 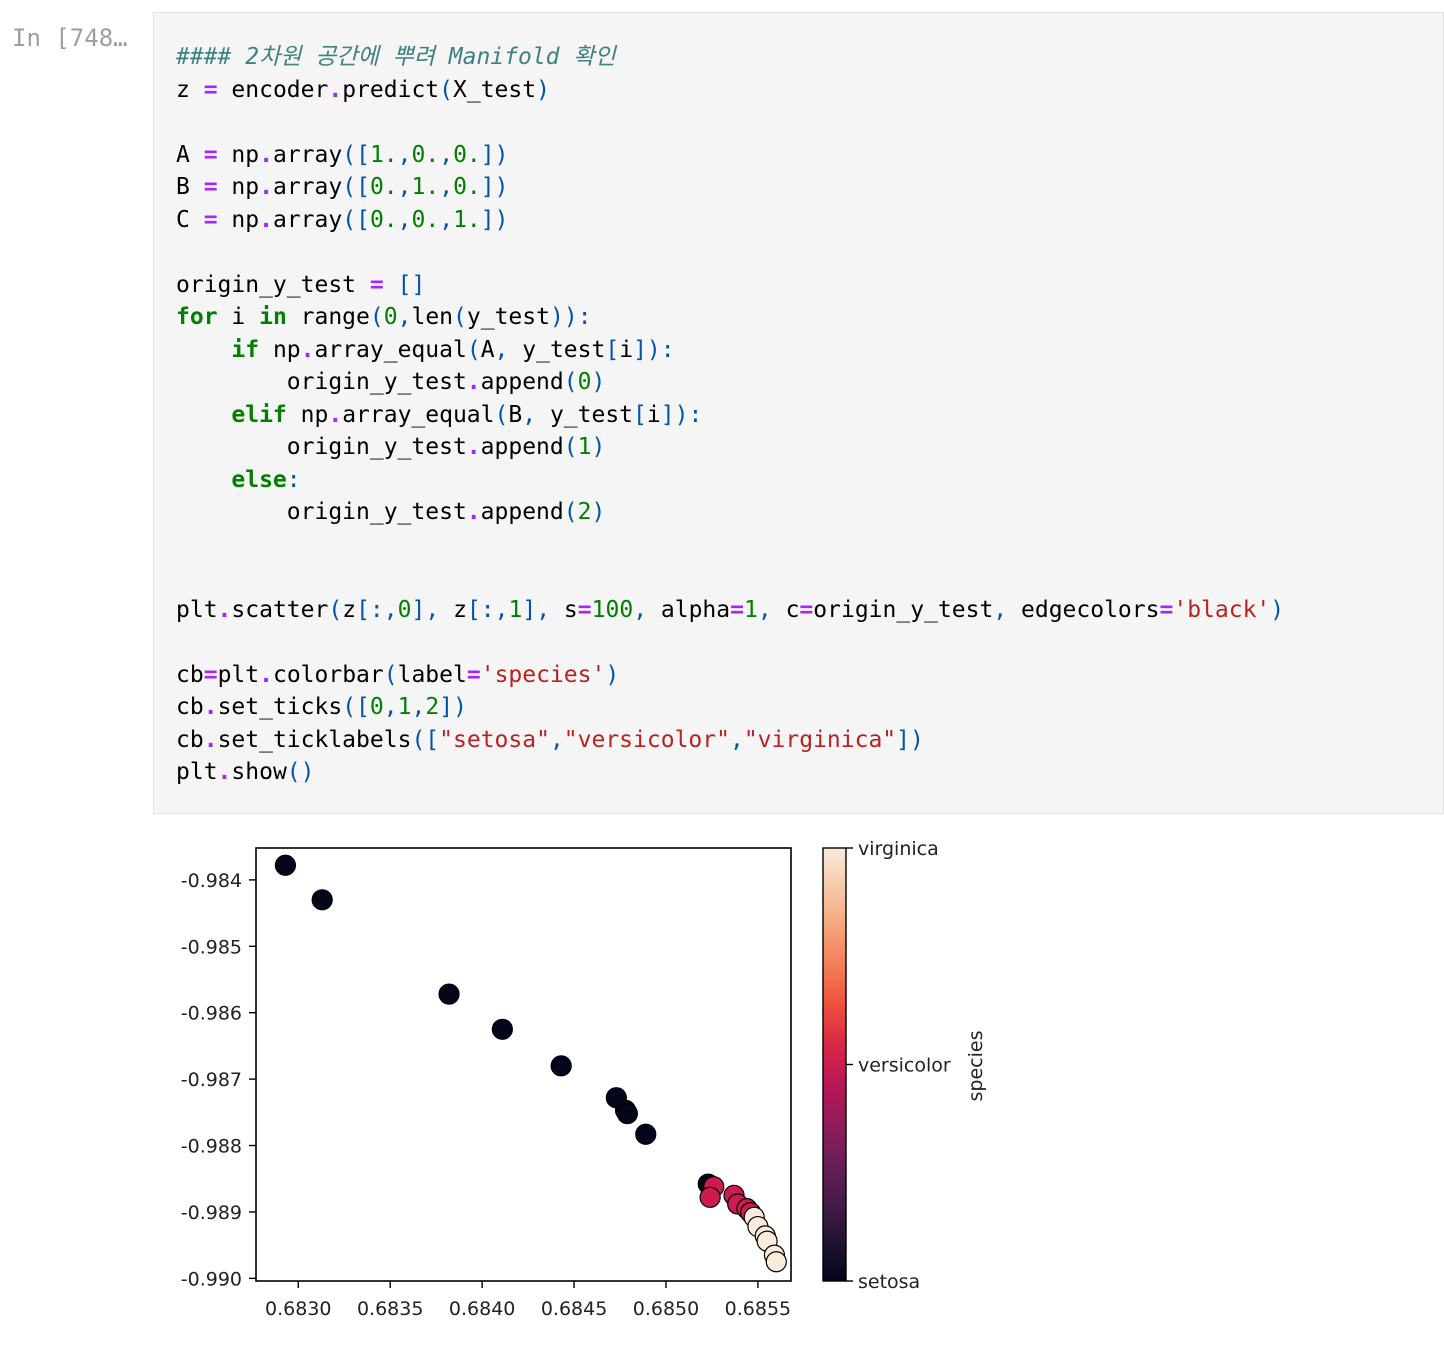 What do you see at coordinates (266, 479) in the screenshot?
I see `code-line: else:` at bounding box center [266, 479].